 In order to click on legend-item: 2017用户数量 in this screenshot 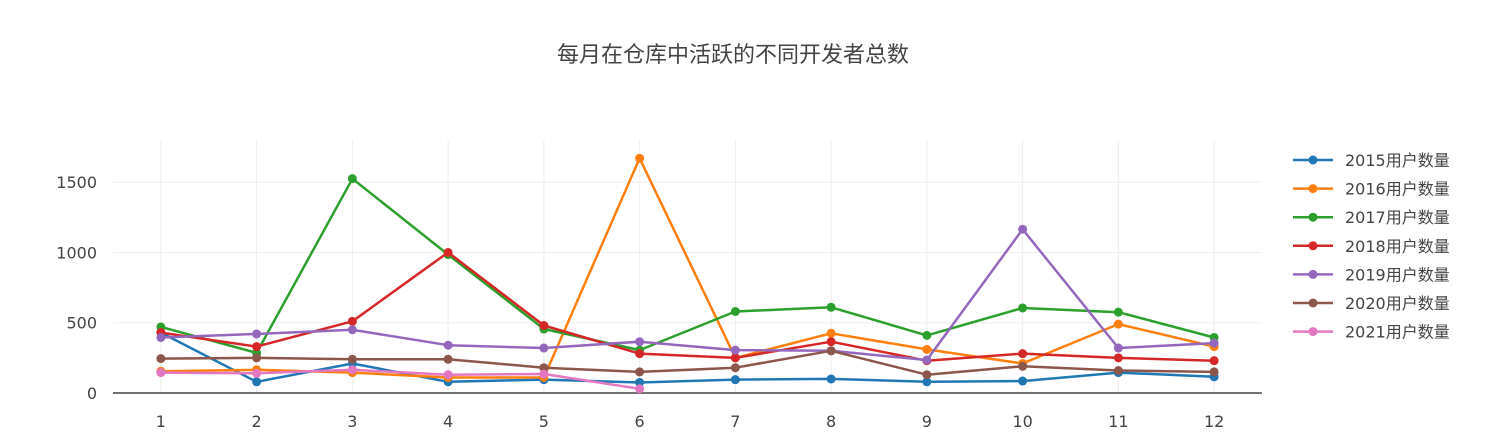, I will do `click(1371, 217)`.